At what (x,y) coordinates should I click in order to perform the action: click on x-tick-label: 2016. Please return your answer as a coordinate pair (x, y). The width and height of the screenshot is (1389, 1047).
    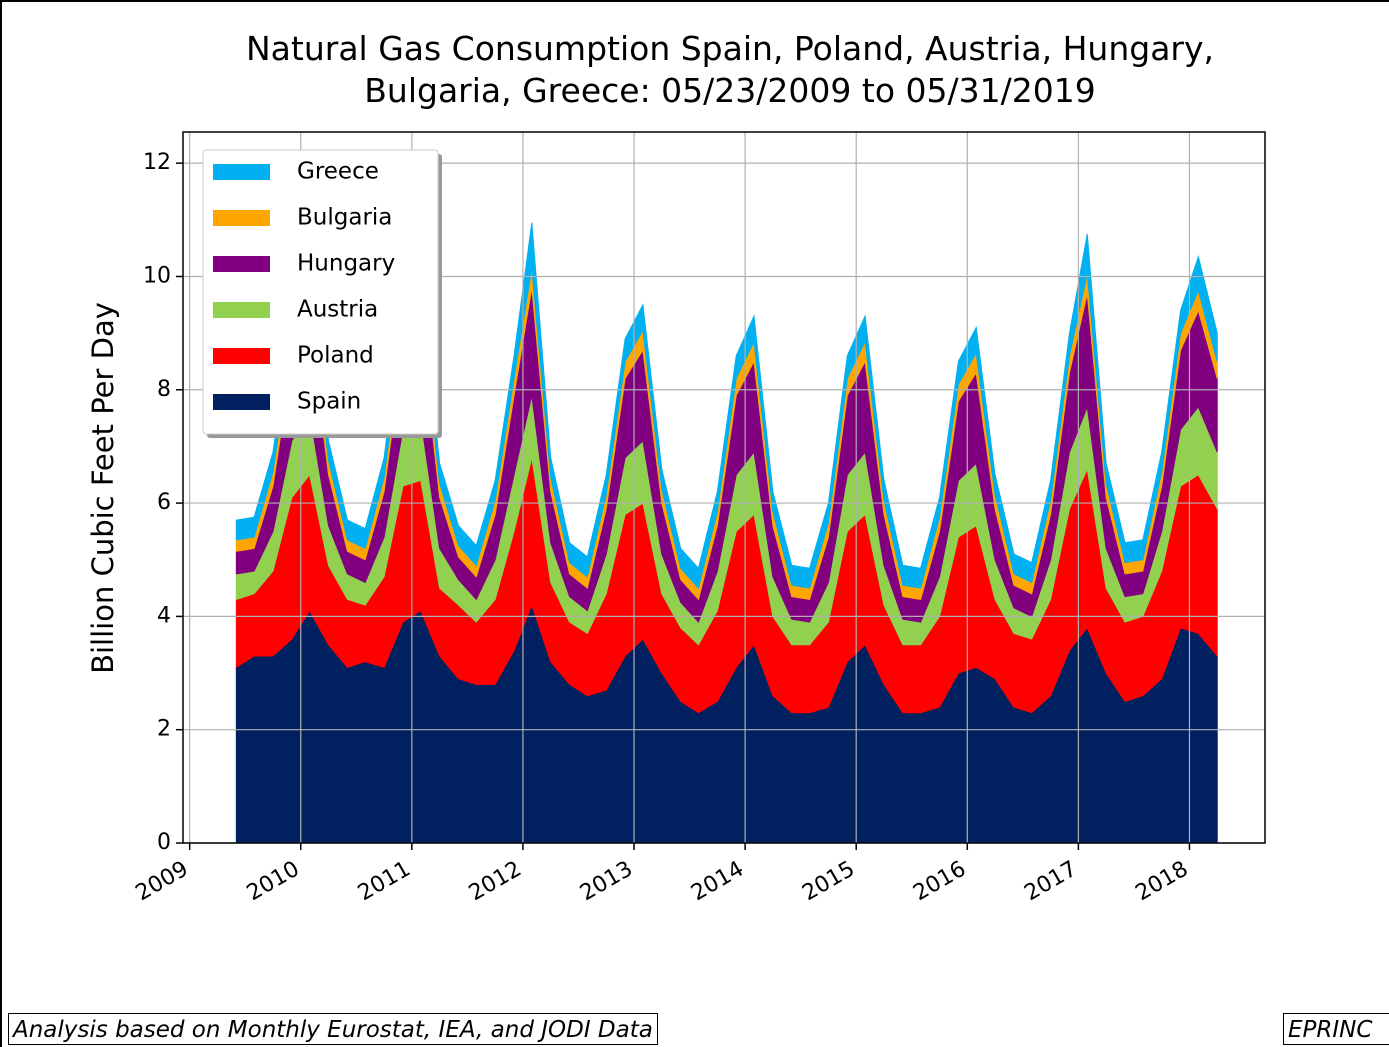
    Looking at the image, I should click on (939, 882).